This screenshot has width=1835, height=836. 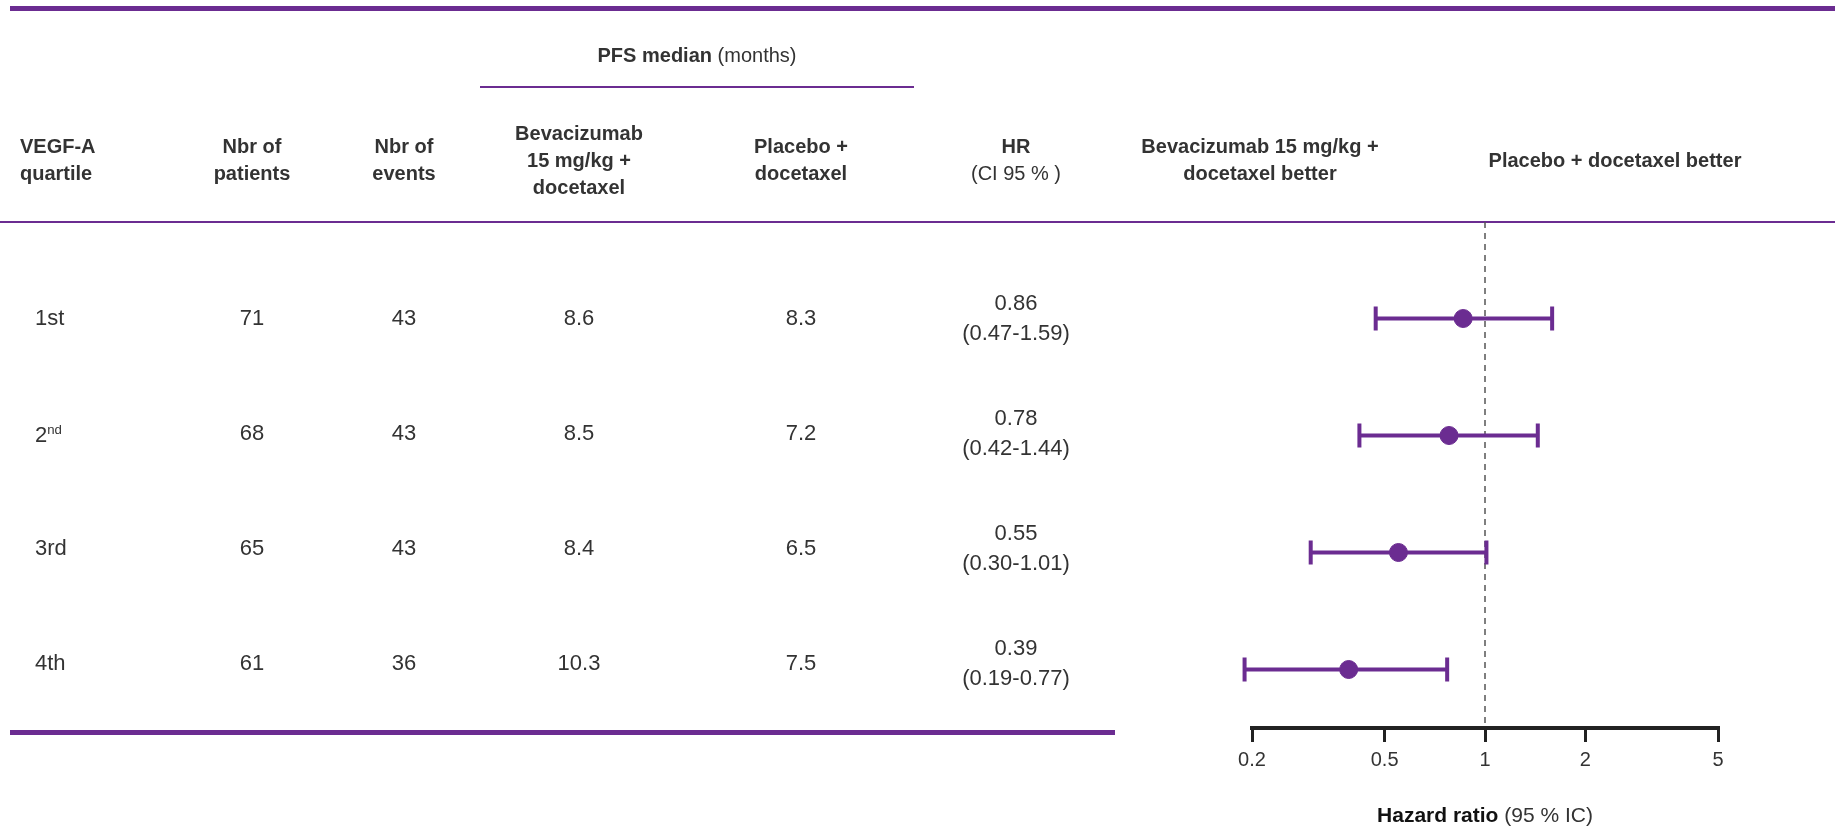 What do you see at coordinates (579, 160) in the screenshot?
I see `category-label: Bevacizumab 15 mg/kg + docetaxel` at bounding box center [579, 160].